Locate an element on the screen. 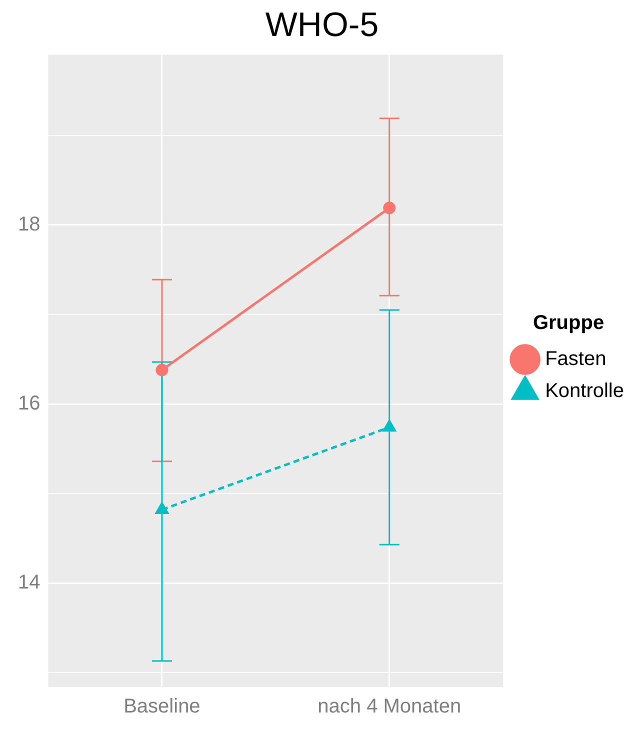  legend-label: Kontrolle is located at coordinates (584, 391).